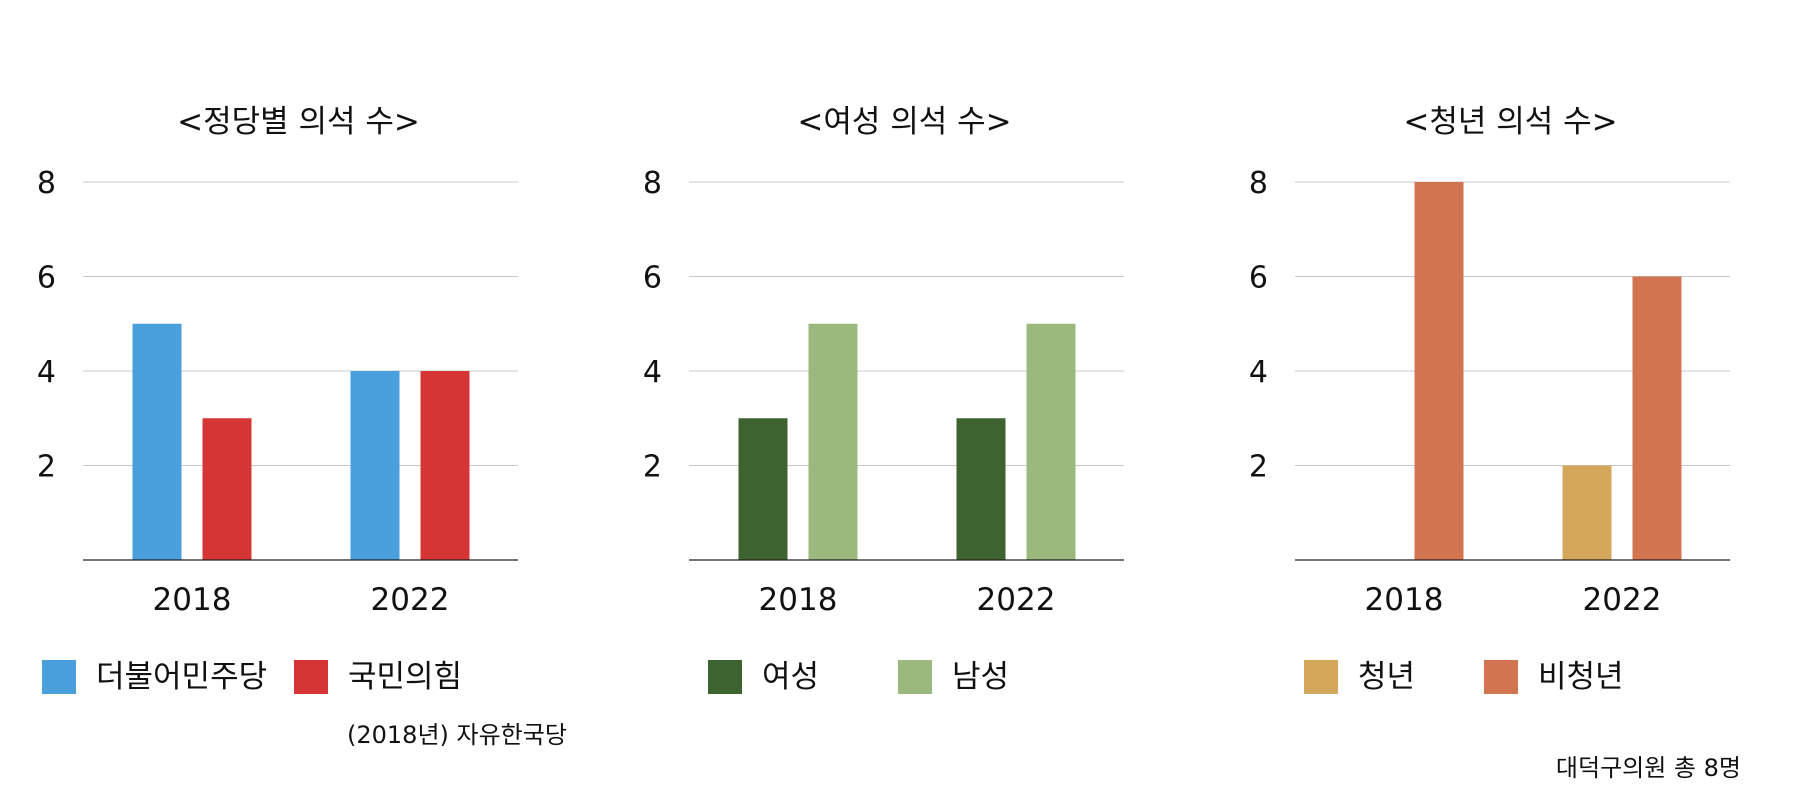 The width and height of the screenshot is (1793, 802). What do you see at coordinates (405, 677) in the screenshot?
I see `legend-label: 국민의힘` at bounding box center [405, 677].